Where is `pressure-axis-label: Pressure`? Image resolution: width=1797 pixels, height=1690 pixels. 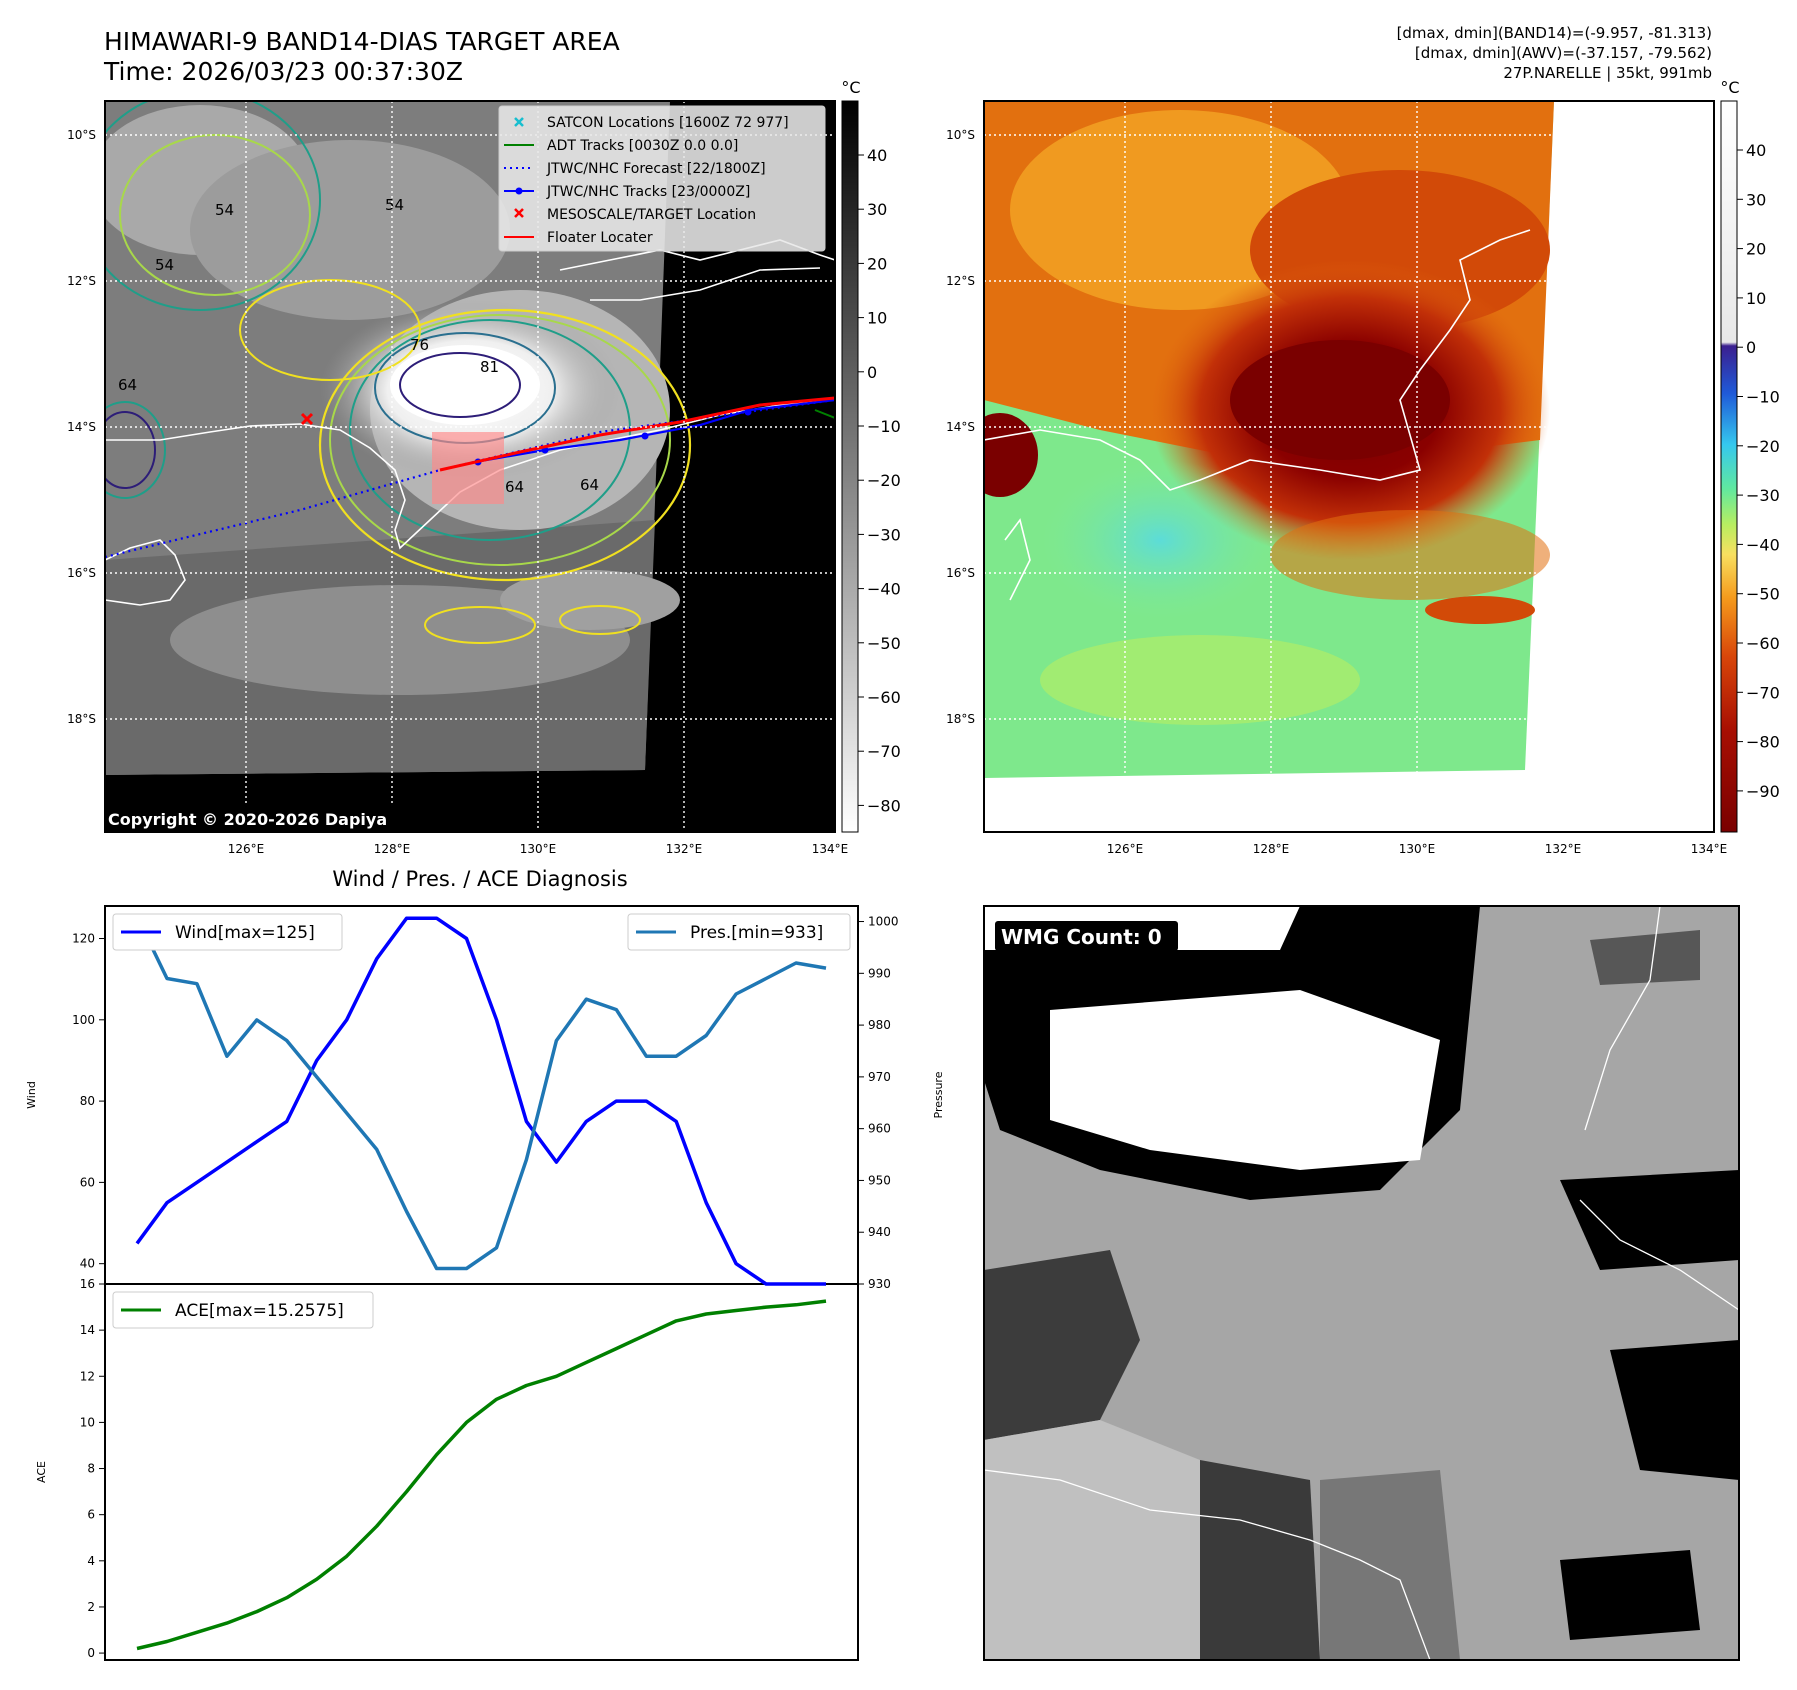 pressure-axis-label: Pressure is located at coordinates (938, 1094).